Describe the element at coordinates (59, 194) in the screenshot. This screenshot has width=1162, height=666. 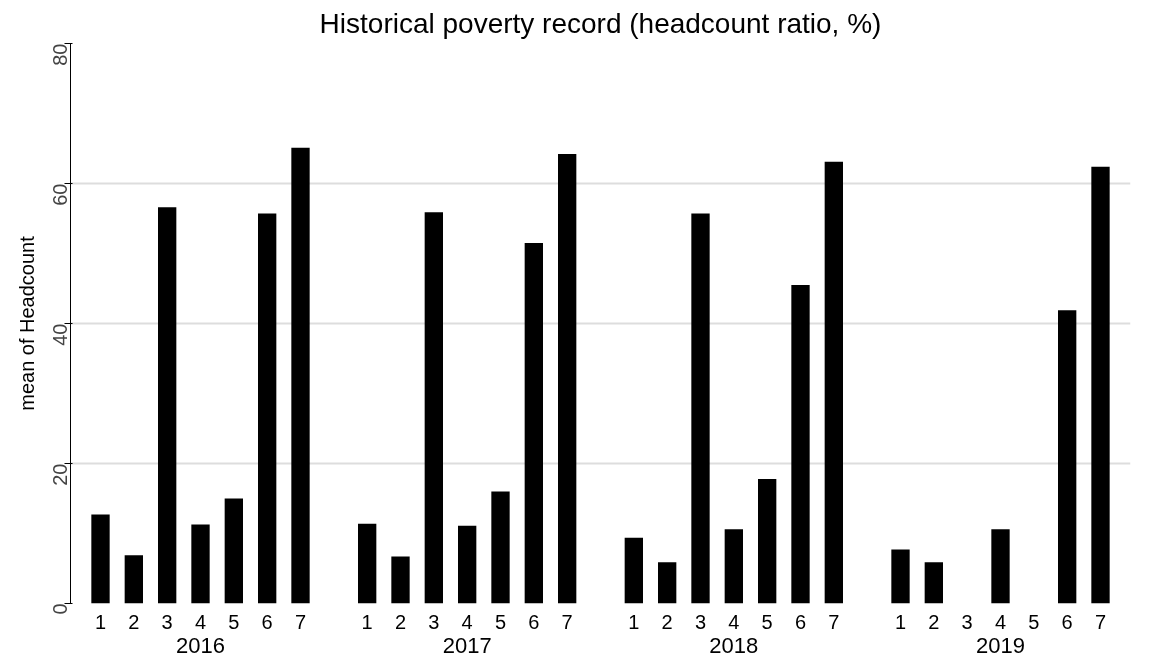
I see `y-tick-label: 60` at that location.